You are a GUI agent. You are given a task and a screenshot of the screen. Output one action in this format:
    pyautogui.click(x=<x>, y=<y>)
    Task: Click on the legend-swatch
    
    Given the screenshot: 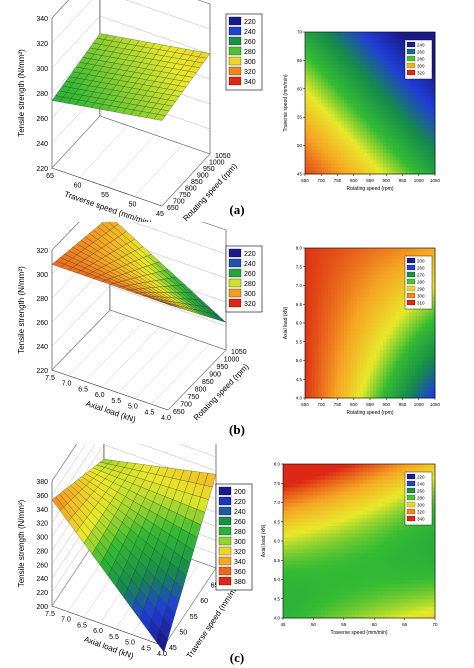 What is the action you would take?
    pyautogui.click(x=411, y=72)
    